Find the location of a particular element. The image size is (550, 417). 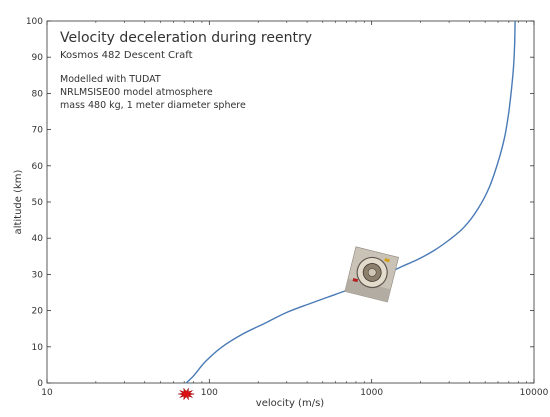

annotation-model: Modelled with TUDAT is located at coordinates (110, 79).